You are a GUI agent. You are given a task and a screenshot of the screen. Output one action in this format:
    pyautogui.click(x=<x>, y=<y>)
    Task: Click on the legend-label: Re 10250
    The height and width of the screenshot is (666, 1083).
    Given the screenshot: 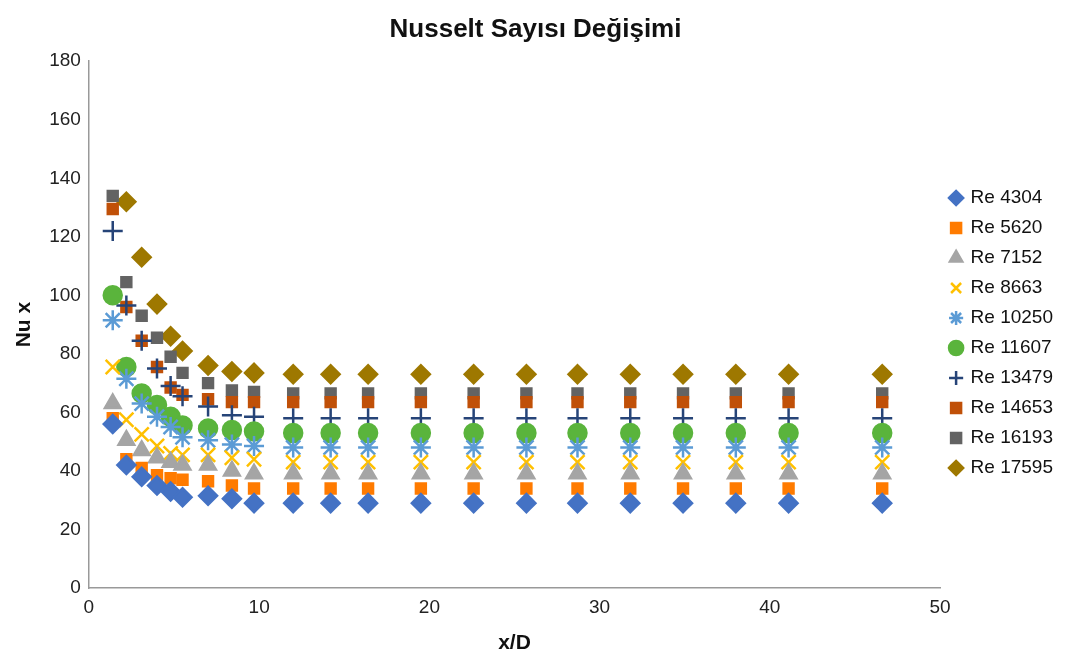 What is the action you would take?
    pyautogui.click(x=1011, y=317)
    